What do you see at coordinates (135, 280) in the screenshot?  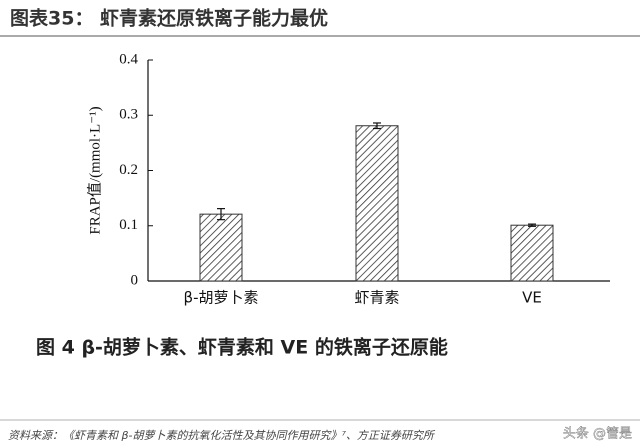 I see `y-tick-label: 0` at bounding box center [135, 280].